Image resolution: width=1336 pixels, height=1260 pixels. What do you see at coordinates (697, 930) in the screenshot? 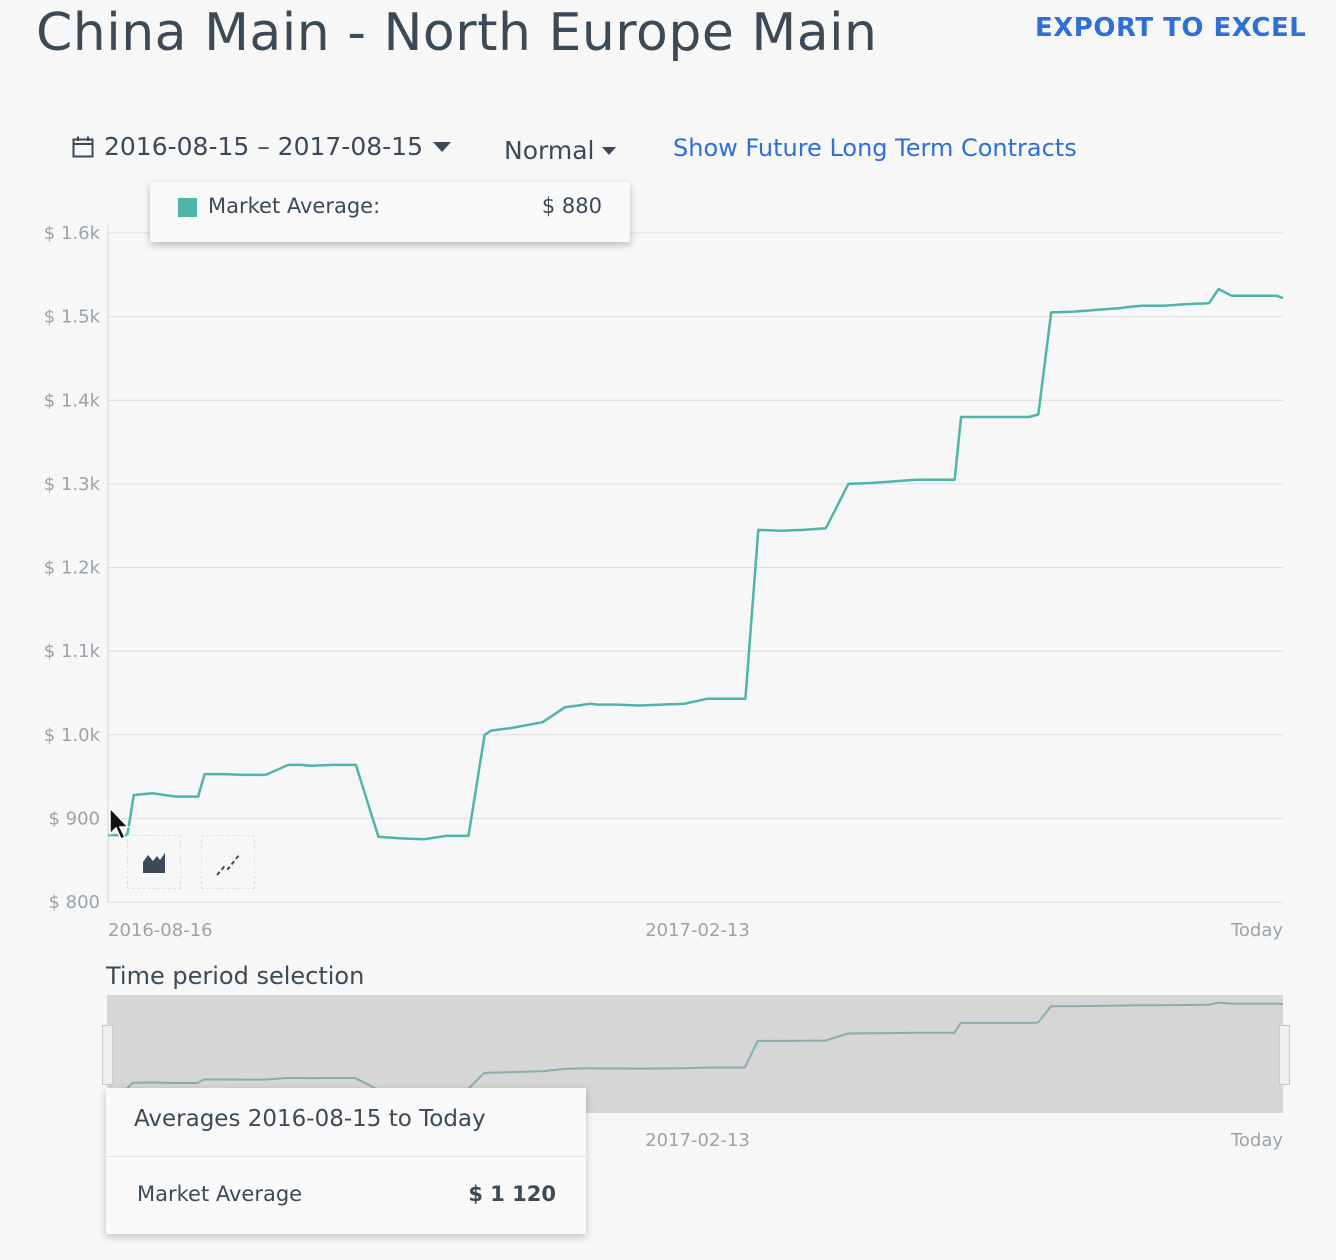
I see `x-tick-label: 2017-02-13` at bounding box center [697, 930].